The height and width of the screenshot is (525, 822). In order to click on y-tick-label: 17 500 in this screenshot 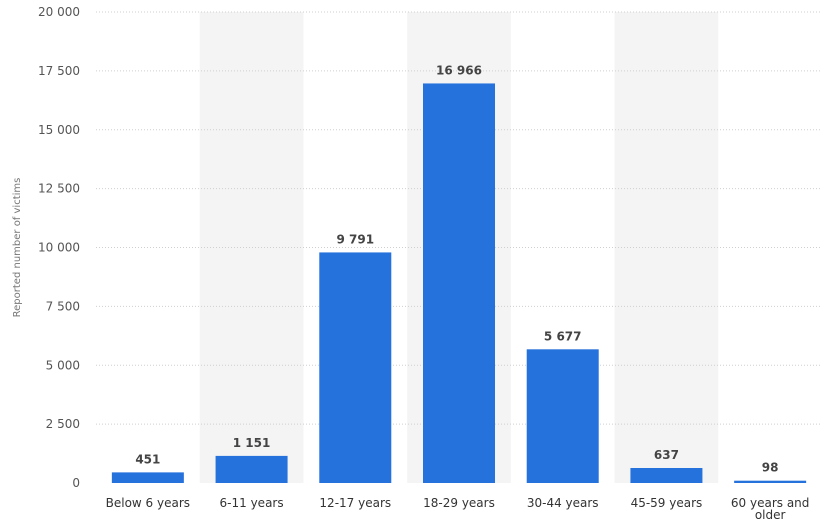, I will do `click(59, 71)`.